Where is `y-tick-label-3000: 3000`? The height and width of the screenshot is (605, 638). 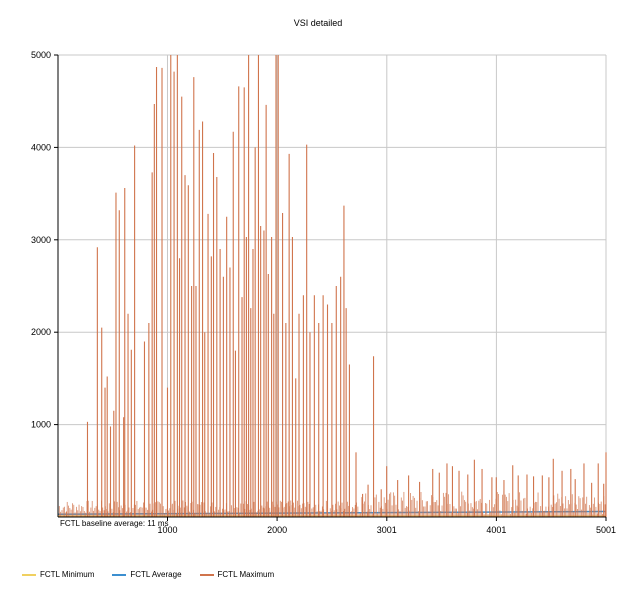 y-tick-label-3000: 3000 is located at coordinates (41, 240).